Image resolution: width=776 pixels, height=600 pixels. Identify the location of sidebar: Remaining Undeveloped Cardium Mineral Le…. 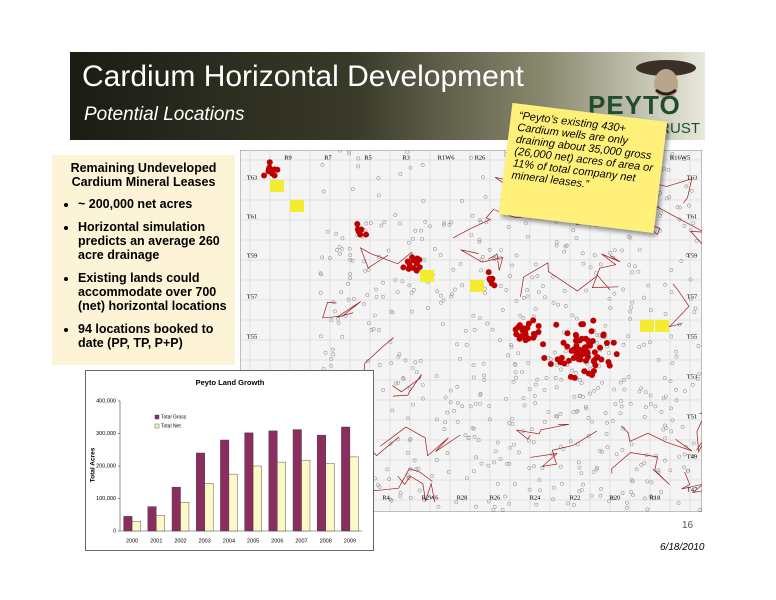
(143, 260).